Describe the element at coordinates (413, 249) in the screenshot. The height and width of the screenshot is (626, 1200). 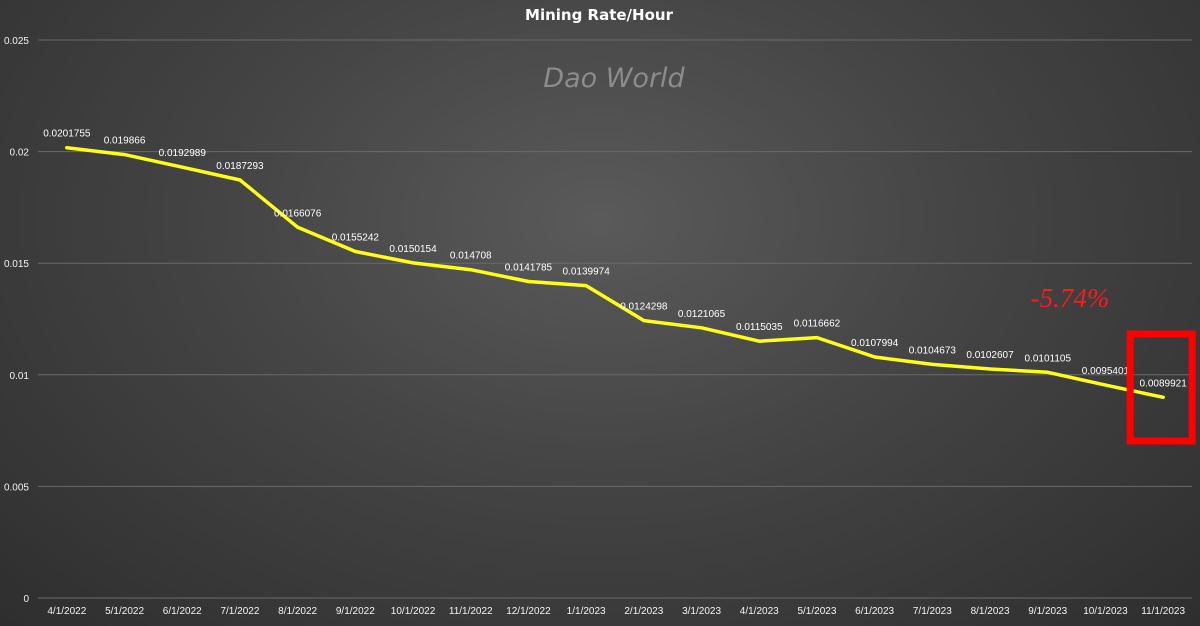
I see `data-label: 0.0150154` at that location.